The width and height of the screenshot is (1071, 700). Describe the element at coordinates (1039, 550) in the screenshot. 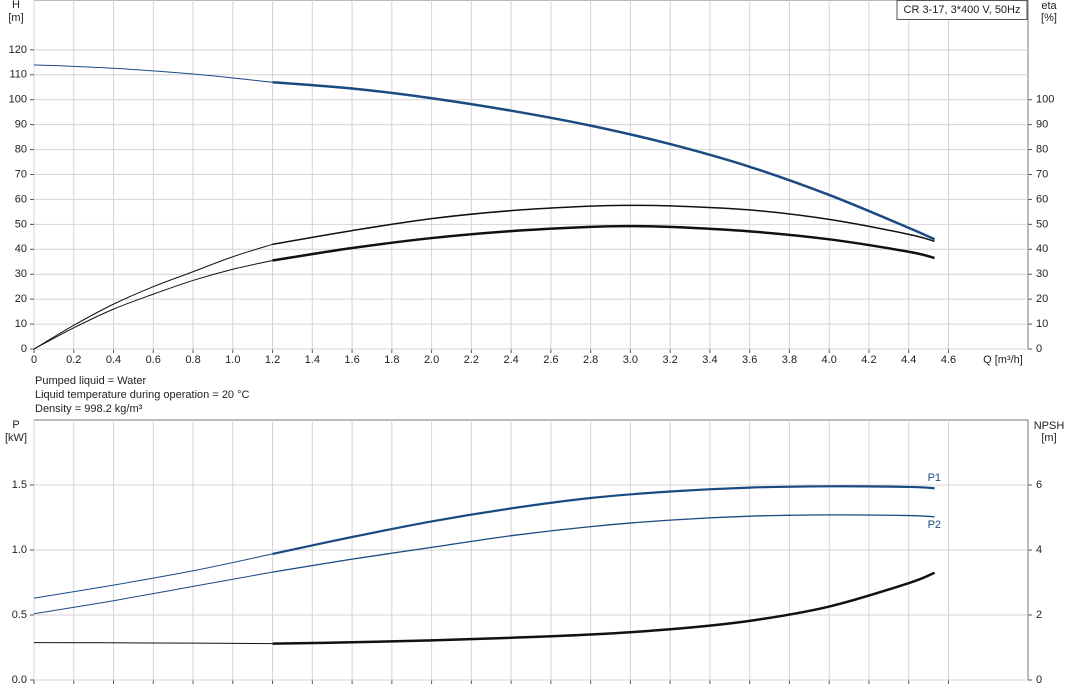

I see `y2-tick-label: 4` at that location.